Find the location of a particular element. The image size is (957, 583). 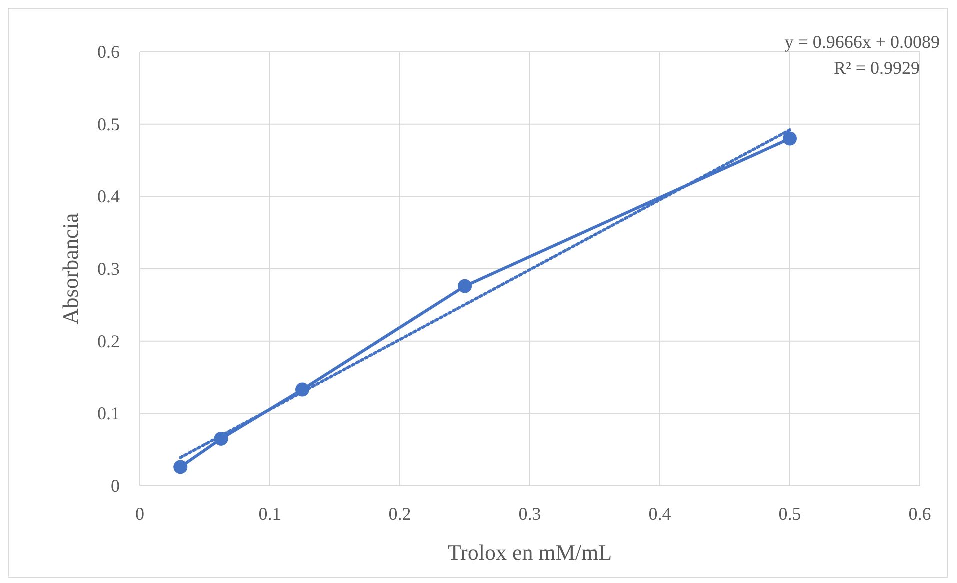

y-tick-label: 0.2 is located at coordinates (109, 341).